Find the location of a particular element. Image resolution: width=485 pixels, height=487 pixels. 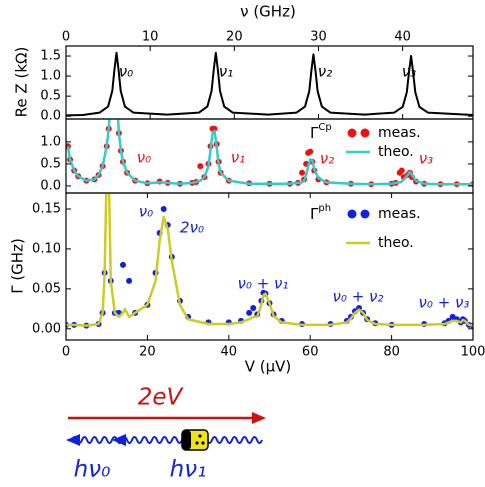

x-axis-label: V (μV) is located at coordinates (268, 367).